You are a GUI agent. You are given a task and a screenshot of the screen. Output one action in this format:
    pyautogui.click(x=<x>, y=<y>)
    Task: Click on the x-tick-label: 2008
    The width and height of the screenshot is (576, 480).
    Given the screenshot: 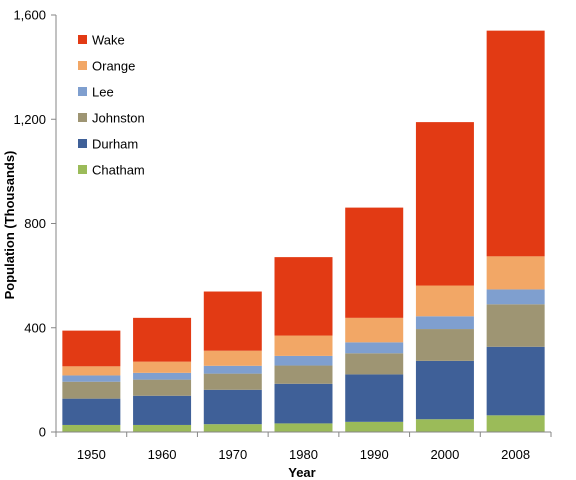 What is the action you would take?
    pyautogui.click(x=515, y=454)
    